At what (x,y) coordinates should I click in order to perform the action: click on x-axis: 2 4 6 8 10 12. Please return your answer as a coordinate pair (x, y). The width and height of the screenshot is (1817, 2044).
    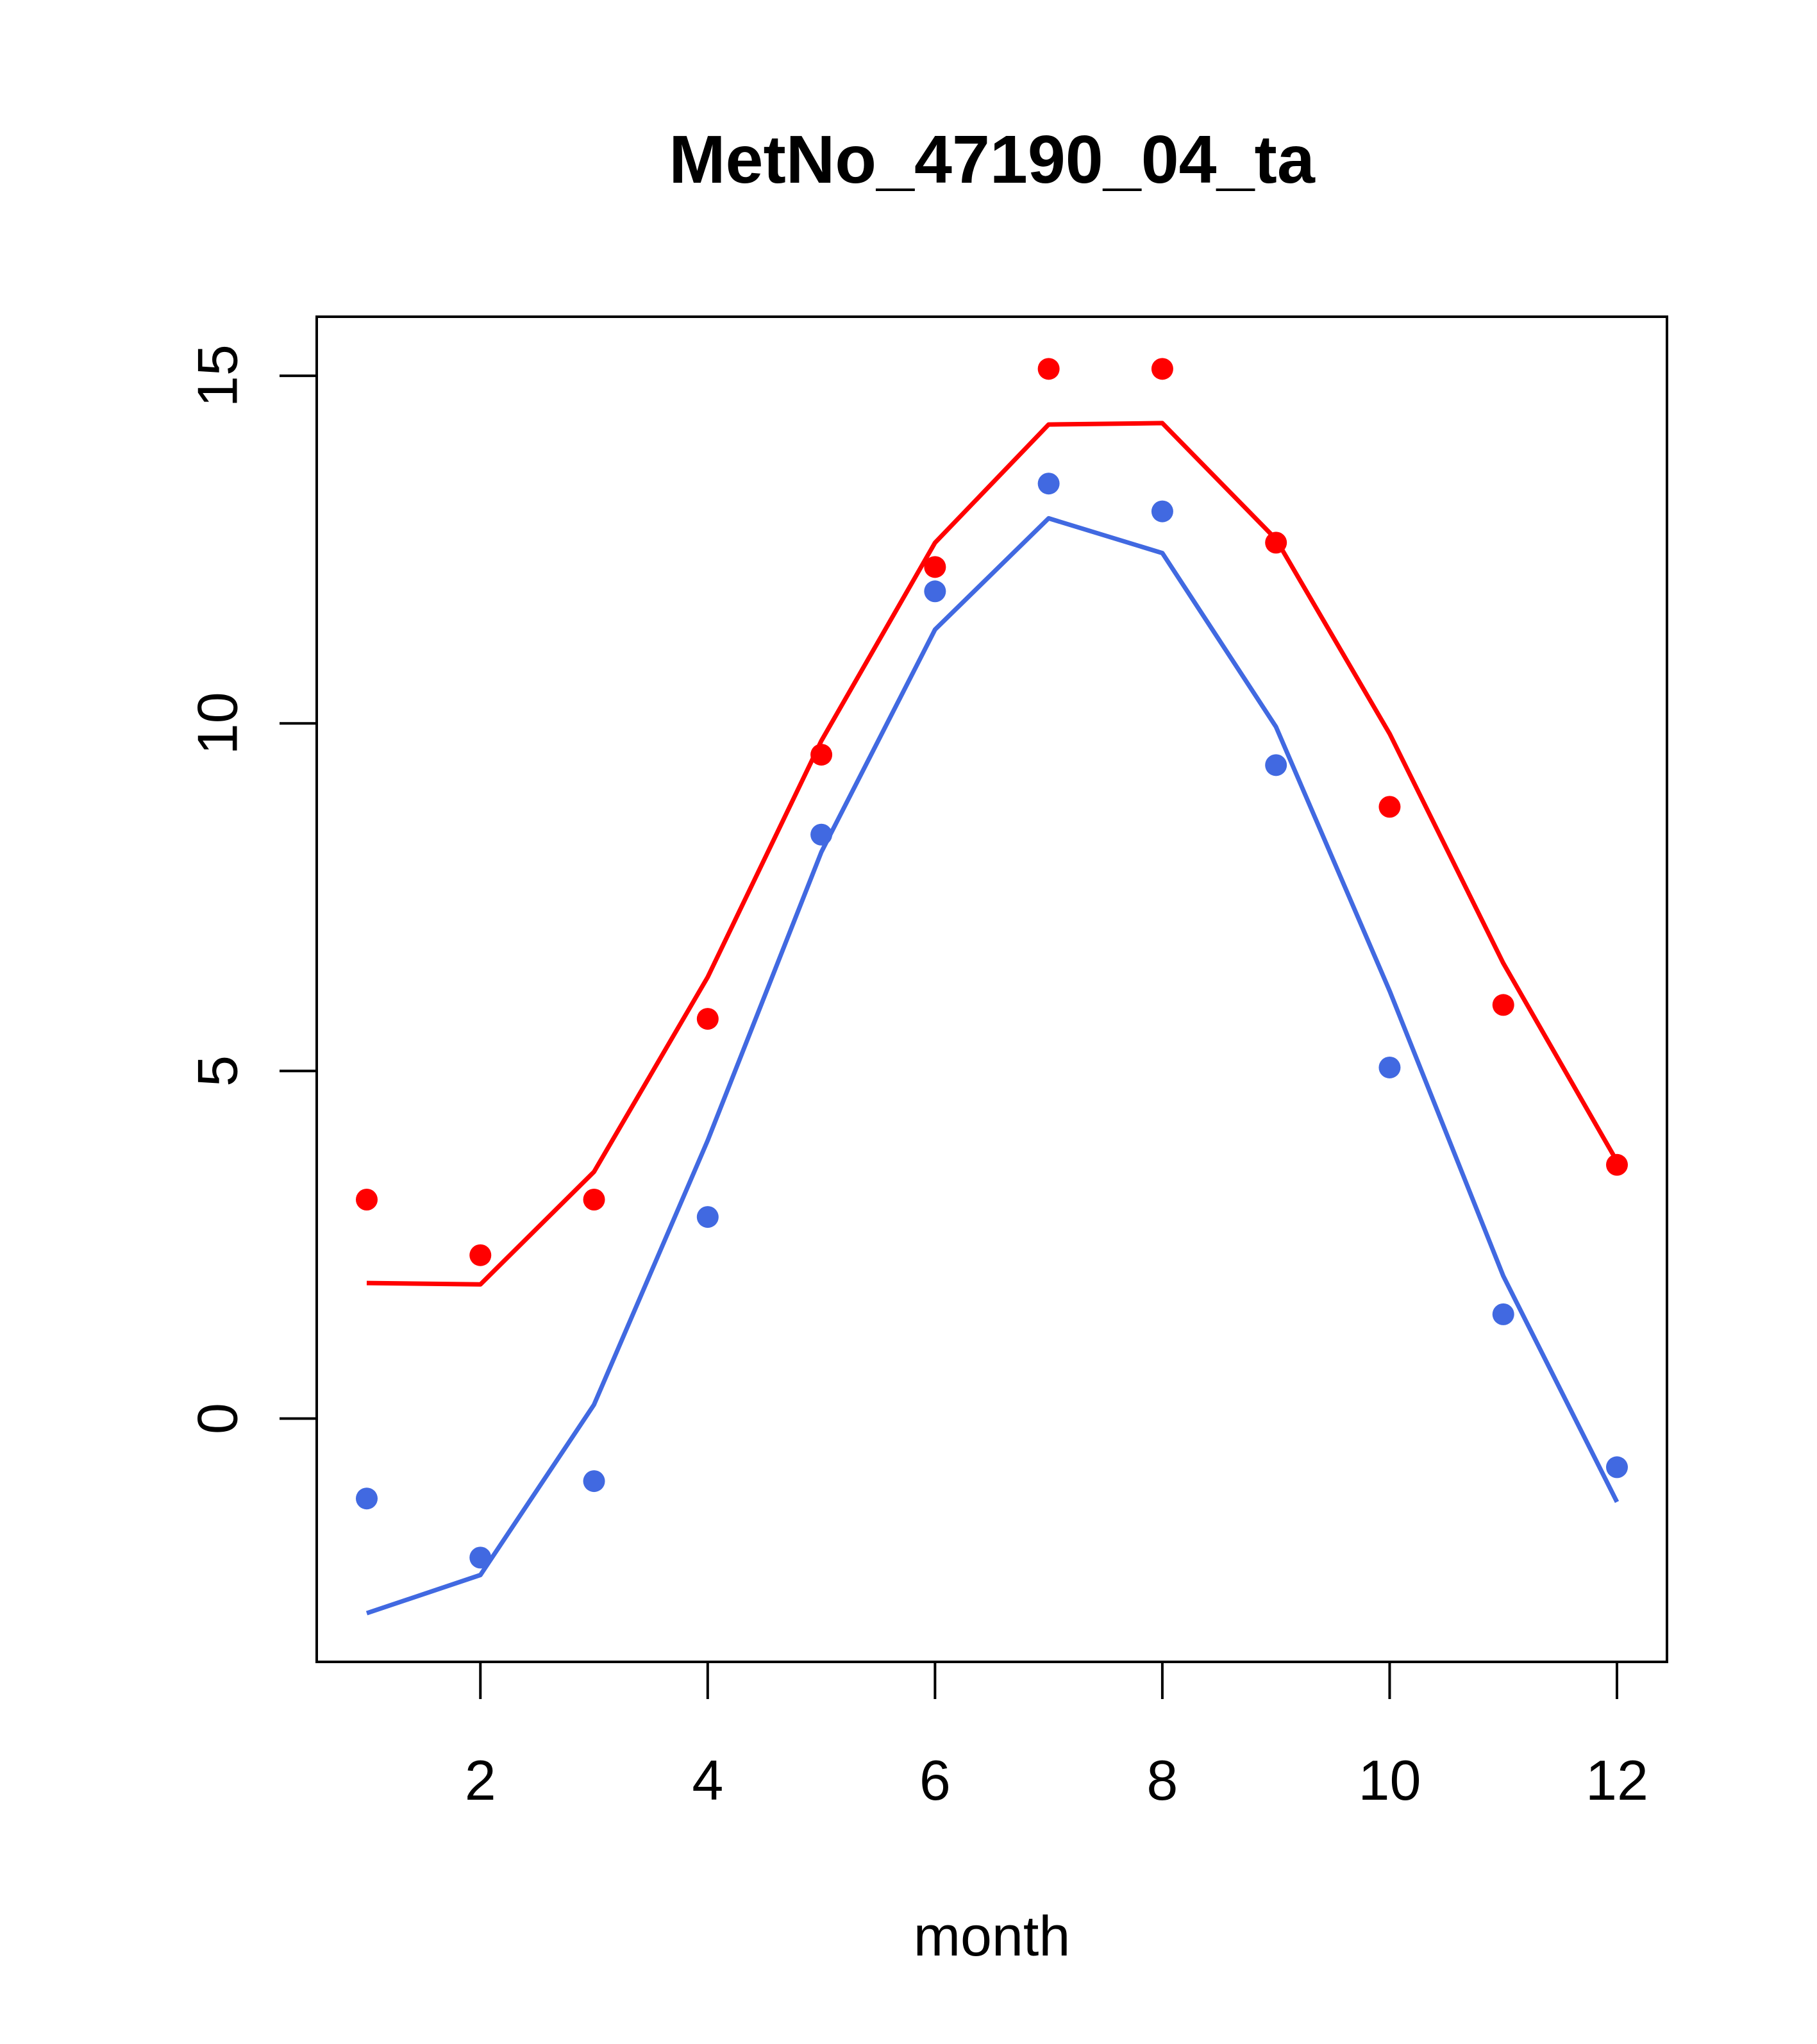
    Looking at the image, I should click on (1057, 1736).